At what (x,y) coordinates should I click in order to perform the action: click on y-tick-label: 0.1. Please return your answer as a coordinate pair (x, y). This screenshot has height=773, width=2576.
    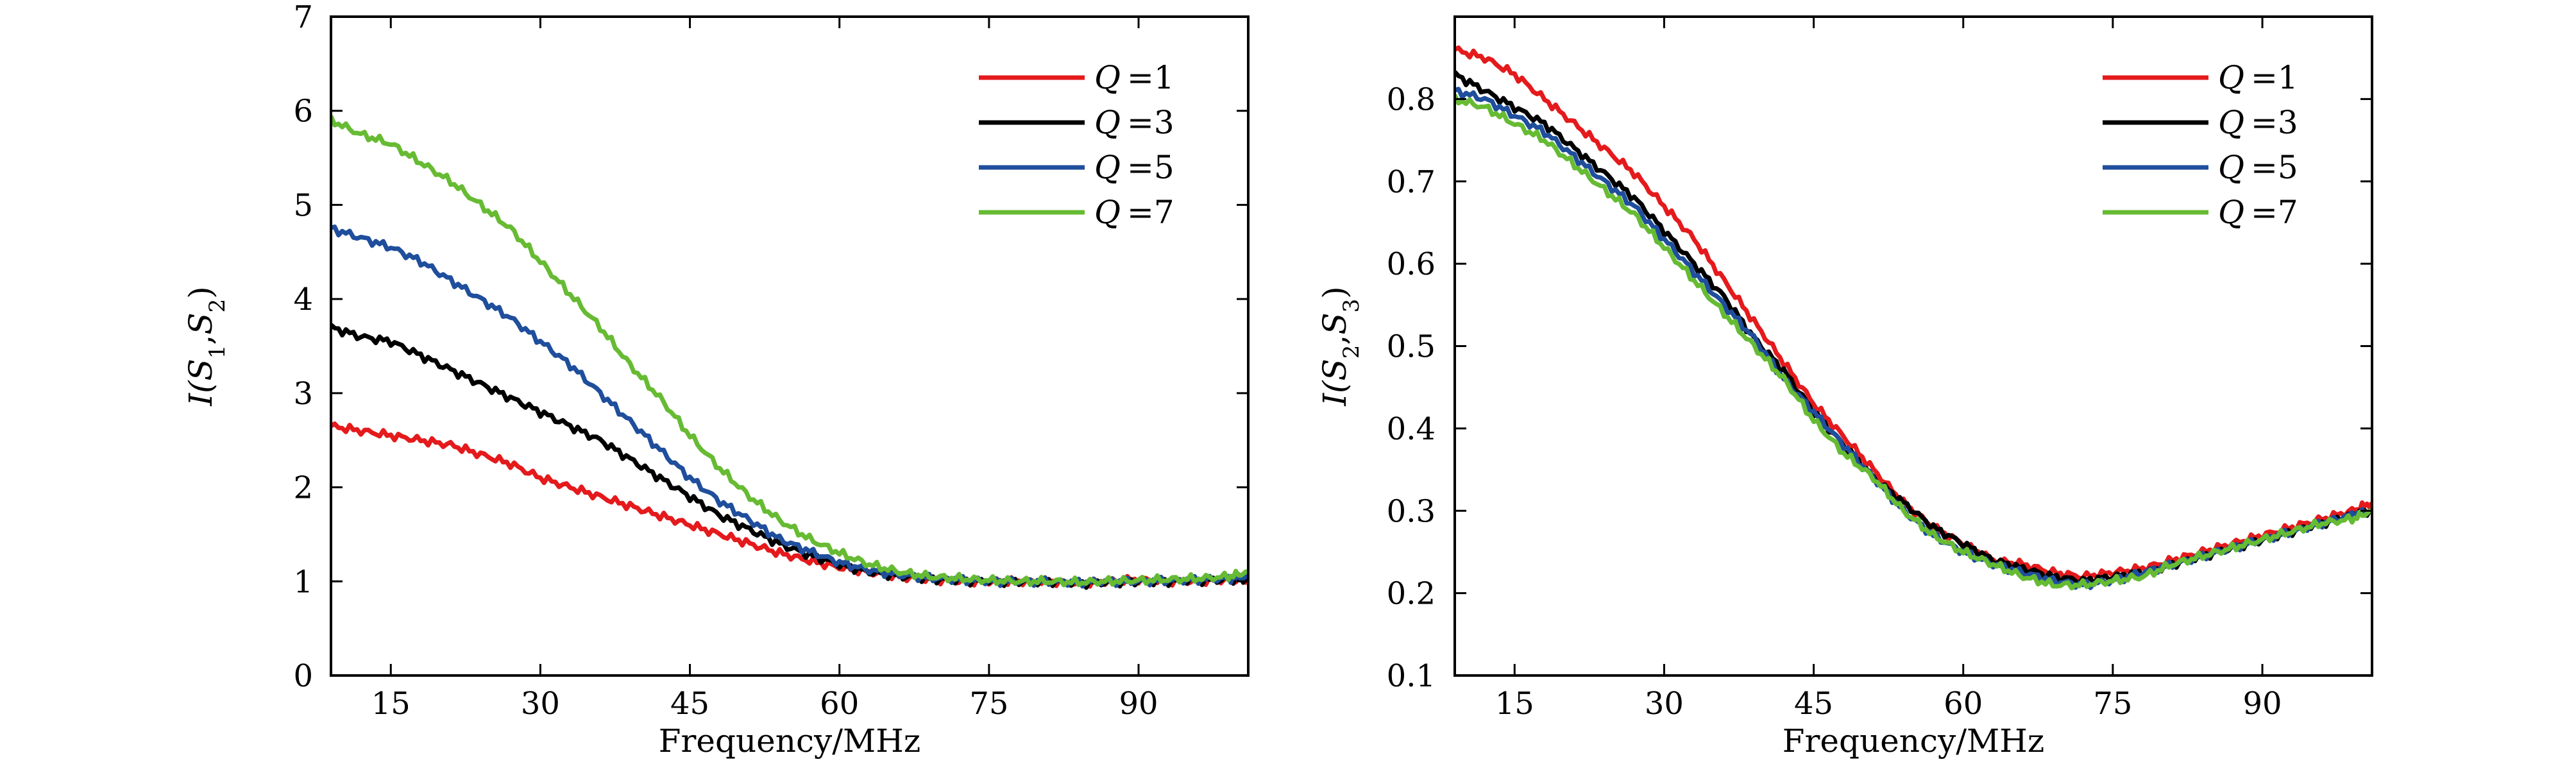
    Looking at the image, I should click on (1411, 676).